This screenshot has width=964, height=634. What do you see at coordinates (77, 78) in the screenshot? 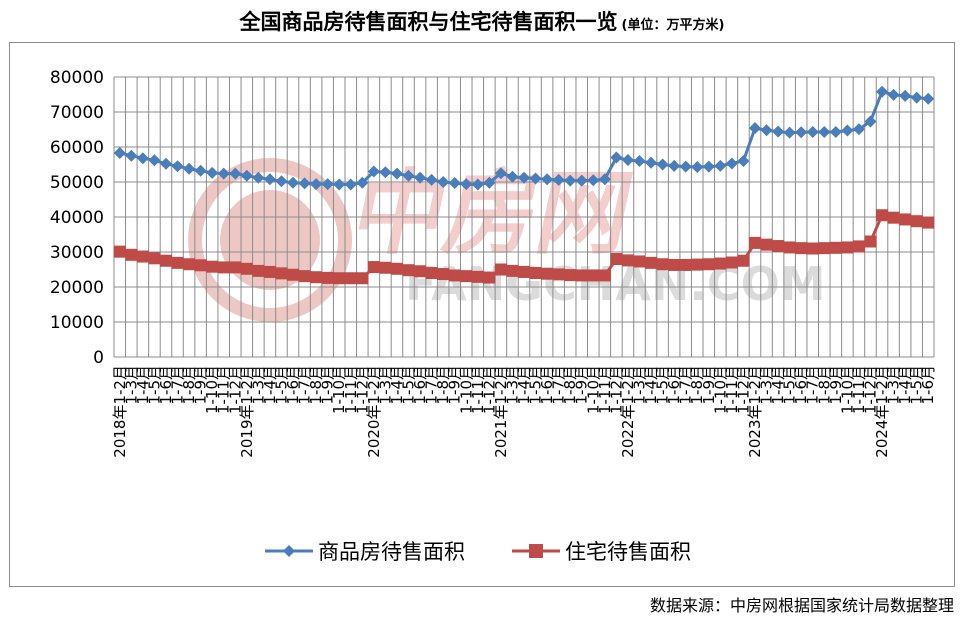
I see `y-tick-label: 80000` at bounding box center [77, 78].